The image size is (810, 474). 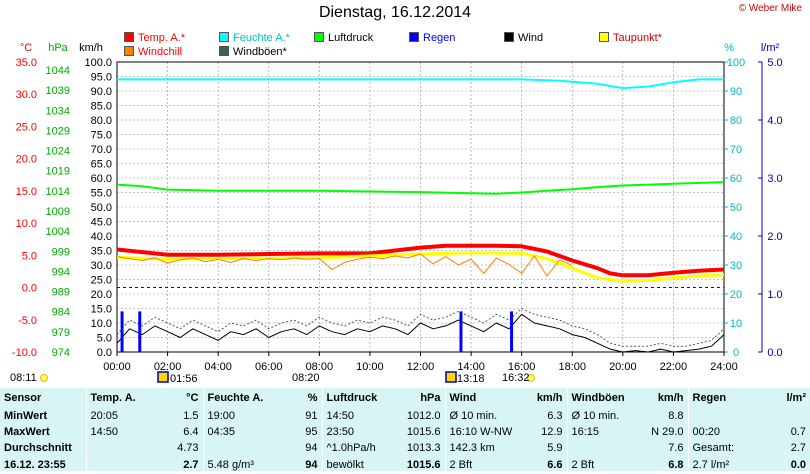 I want to click on pressure-tick-label: 999, so click(x=61, y=252).